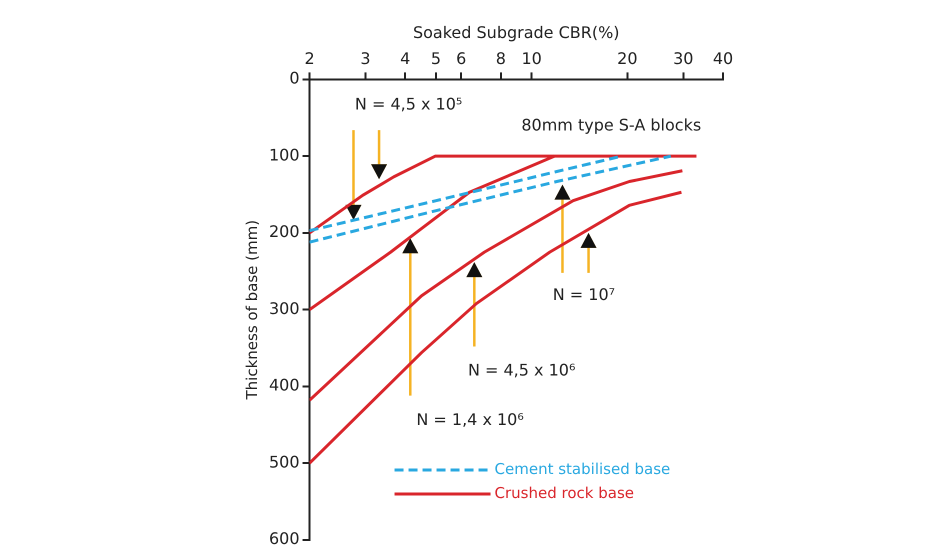  What do you see at coordinates (683, 58) in the screenshot?
I see `x-tick-label: 30` at bounding box center [683, 58].